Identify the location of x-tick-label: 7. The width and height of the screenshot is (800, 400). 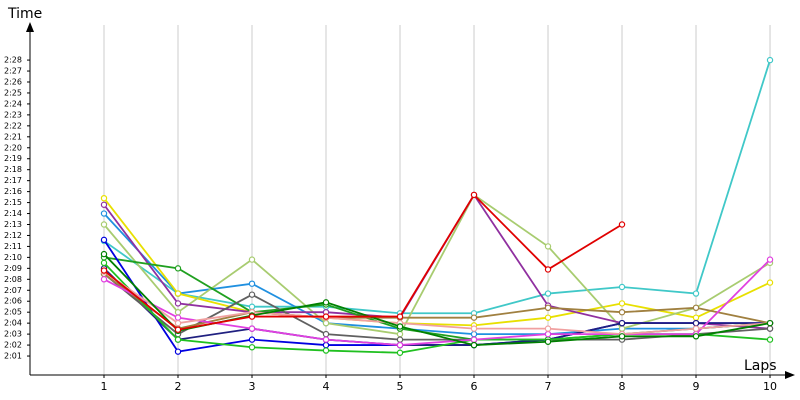
(548, 386).